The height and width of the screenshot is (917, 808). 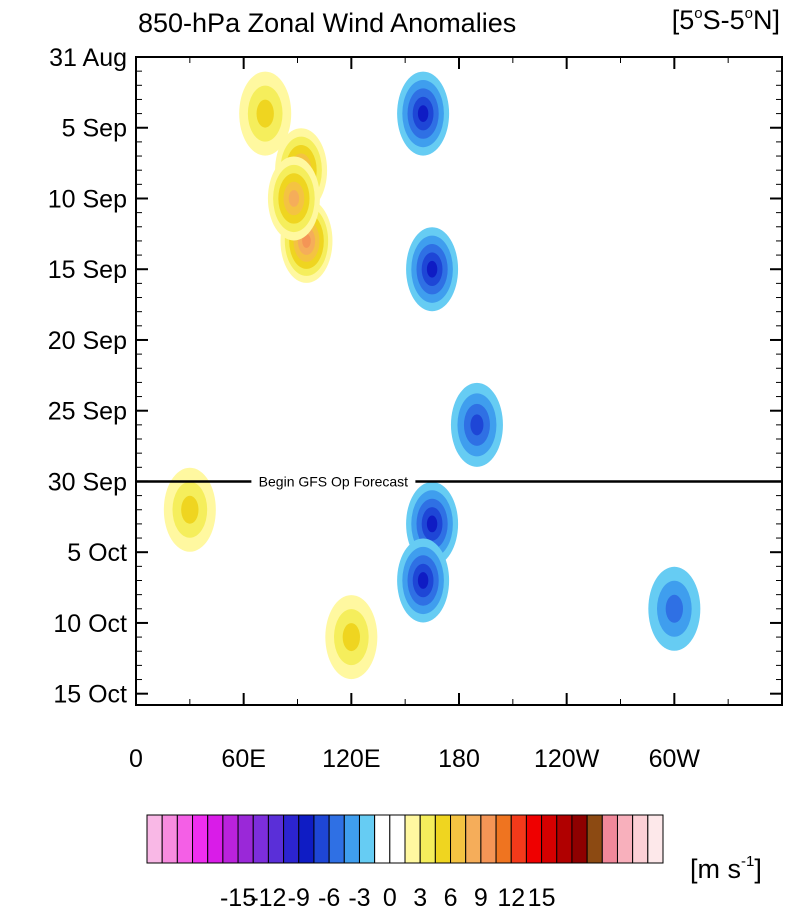 What do you see at coordinates (567, 759) in the screenshot?
I see `x-tick-label: 120W` at bounding box center [567, 759].